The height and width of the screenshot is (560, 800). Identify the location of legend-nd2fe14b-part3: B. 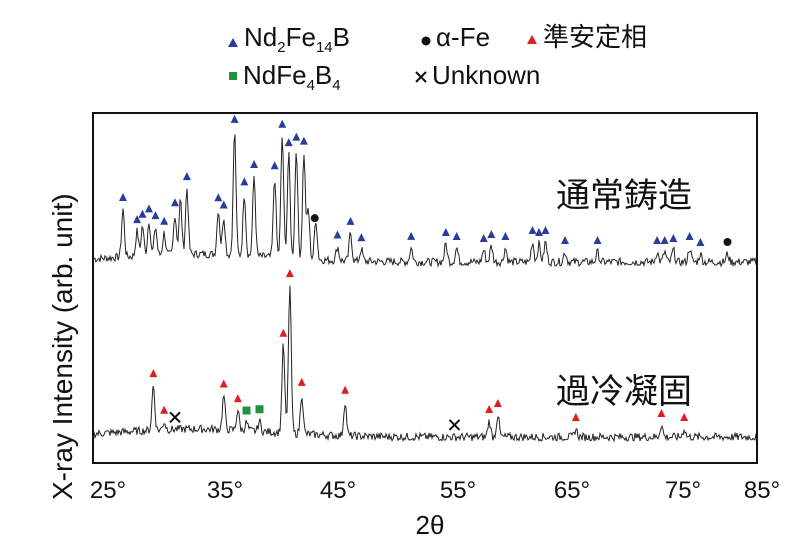
(341, 37).